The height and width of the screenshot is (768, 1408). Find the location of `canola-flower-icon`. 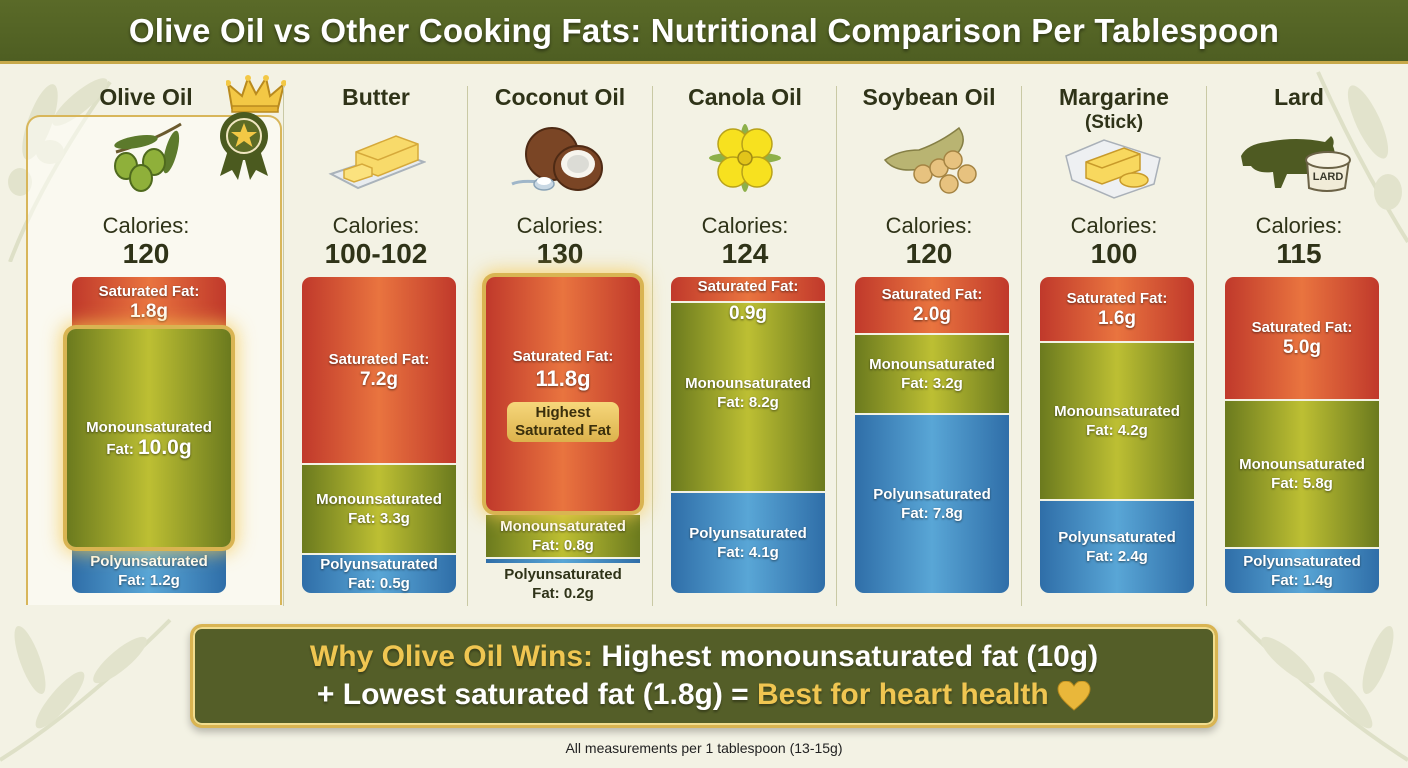

canola-flower-icon is located at coordinates (745, 158).